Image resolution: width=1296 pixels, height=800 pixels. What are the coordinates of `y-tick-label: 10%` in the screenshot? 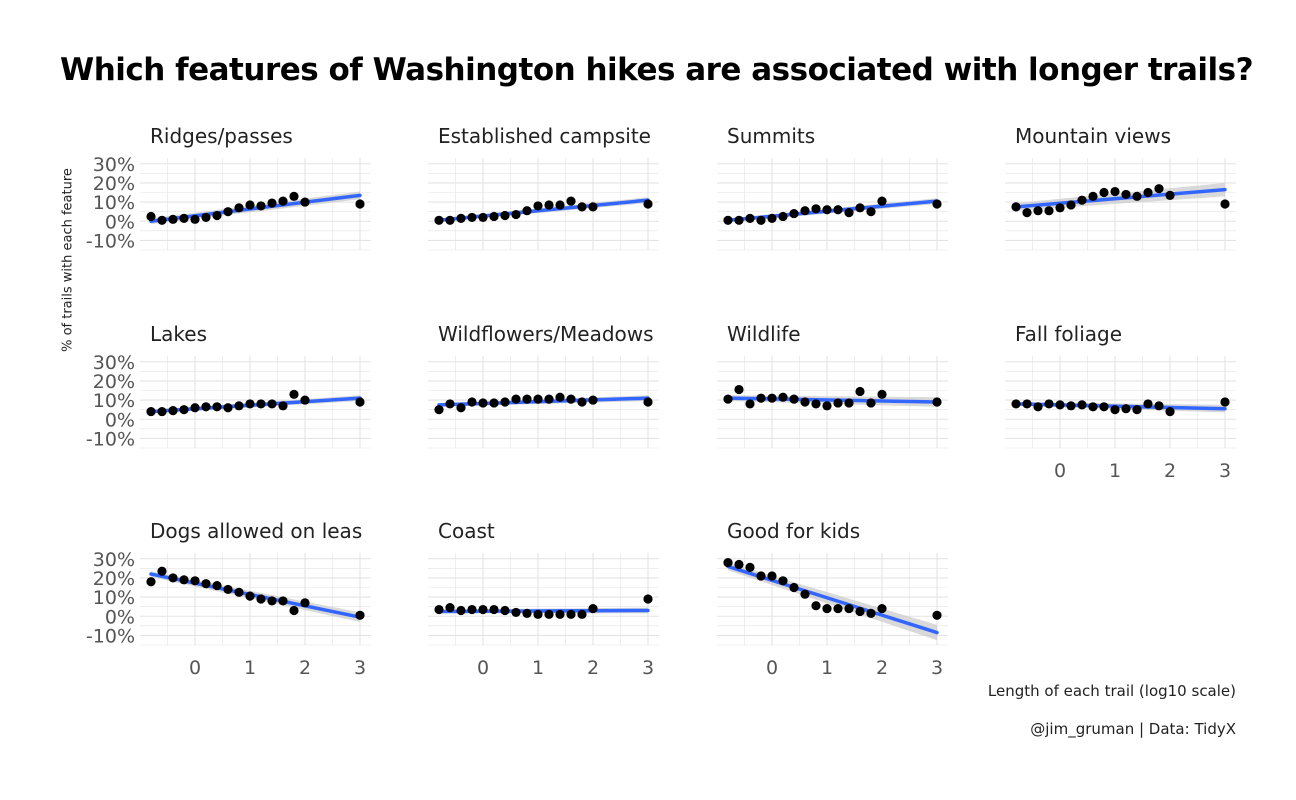 It's located at (114, 598).